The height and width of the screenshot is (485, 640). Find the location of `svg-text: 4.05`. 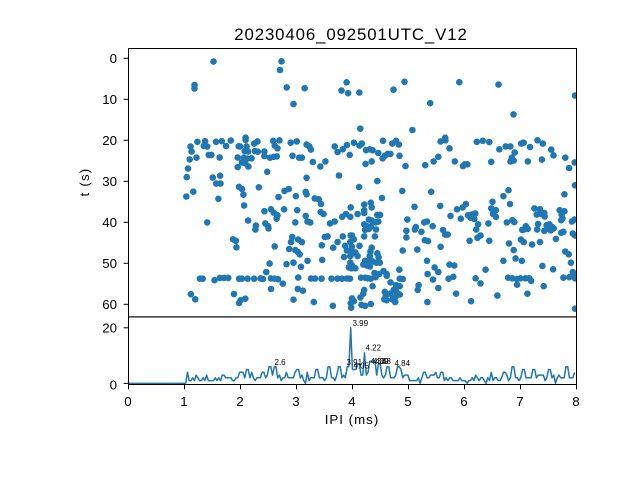

svg-text: 4.05 is located at coordinates (362, 366).